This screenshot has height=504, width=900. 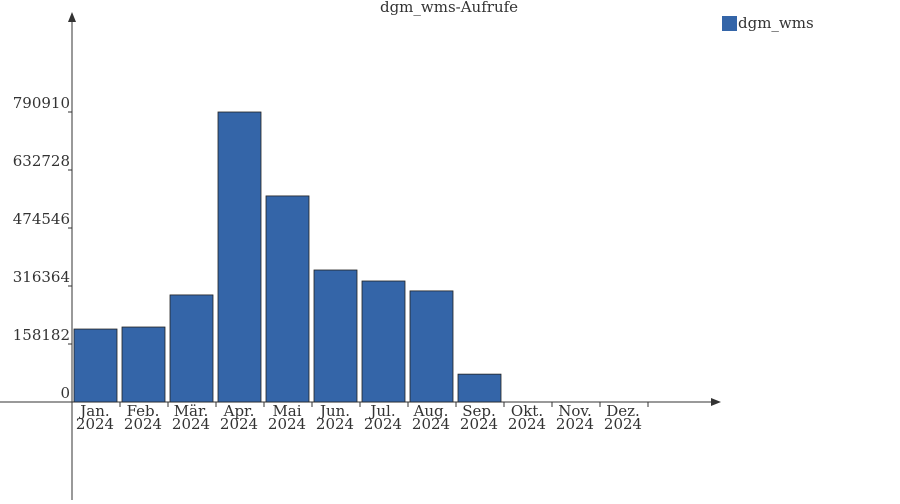 I want to click on x-tick-label: Jun. 2024, so click(x=335, y=417).